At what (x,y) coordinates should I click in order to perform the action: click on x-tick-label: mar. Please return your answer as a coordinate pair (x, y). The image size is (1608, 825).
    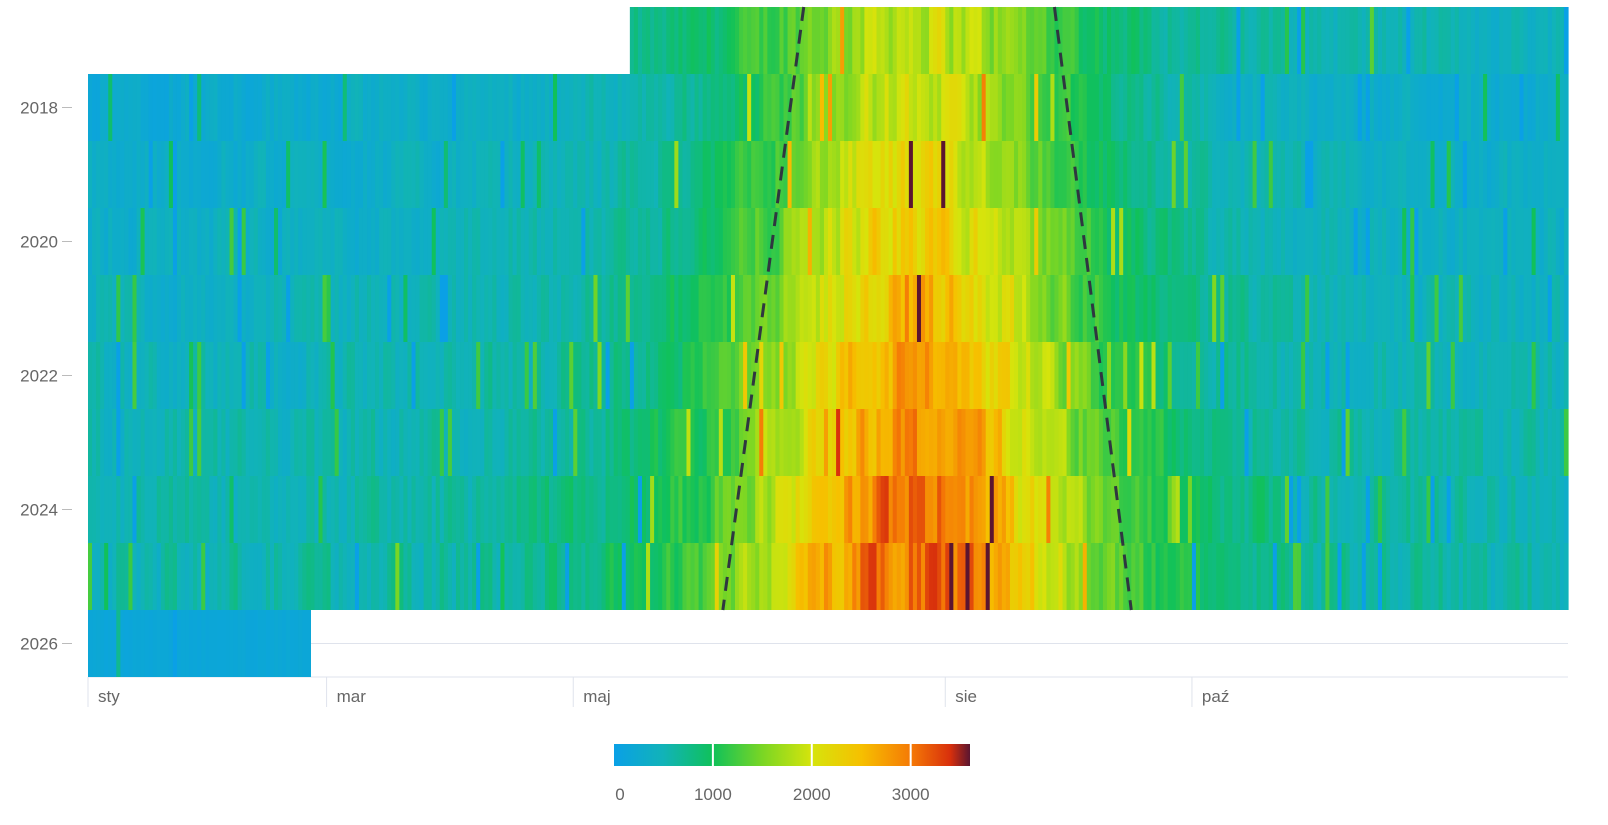
    Looking at the image, I should click on (352, 696).